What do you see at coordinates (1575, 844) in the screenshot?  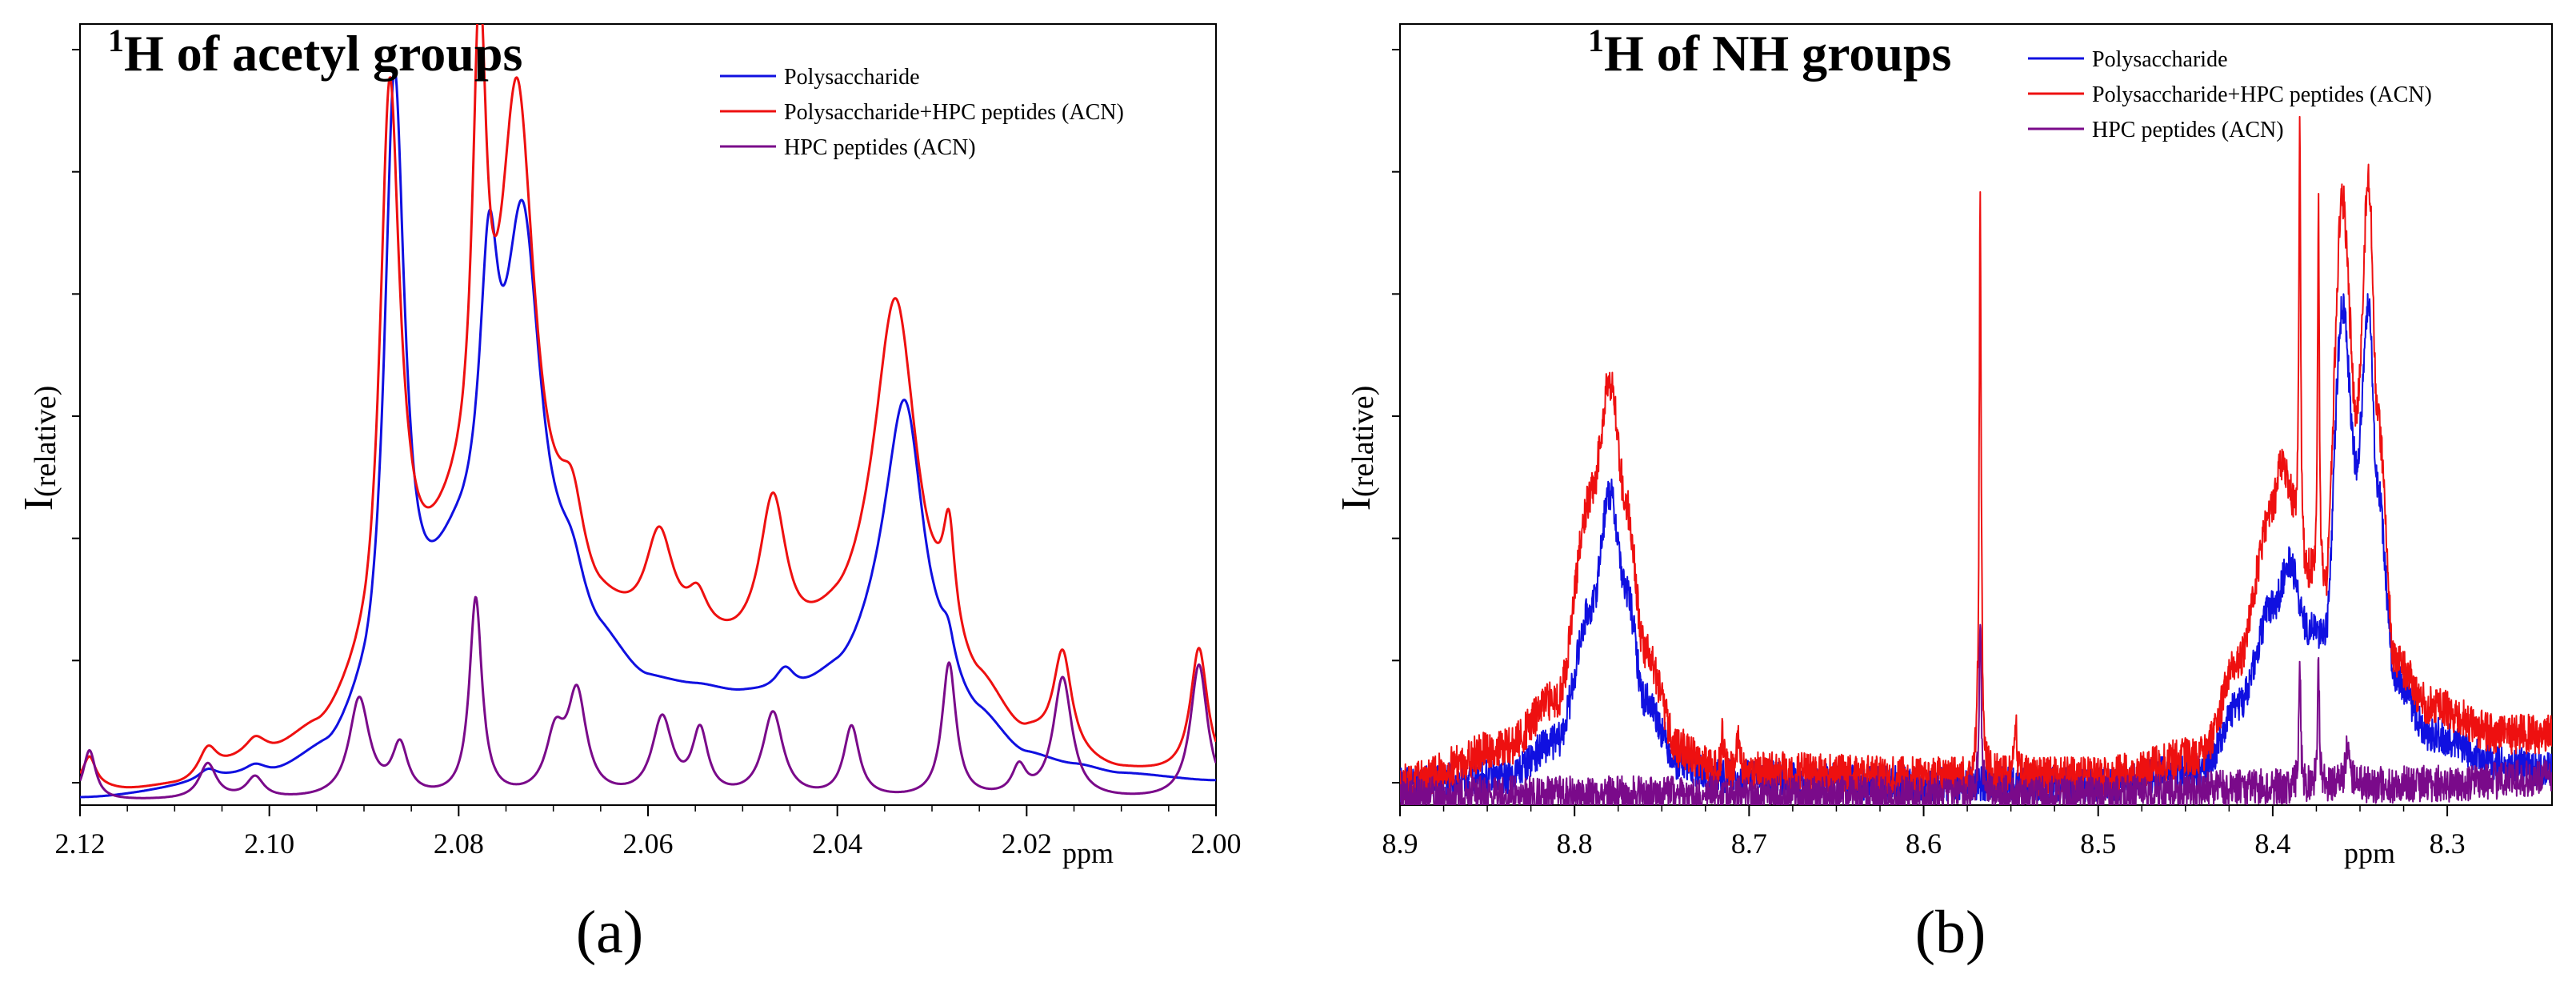 I see `x-tick-label: 8.8` at bounding box center [1575, 844].